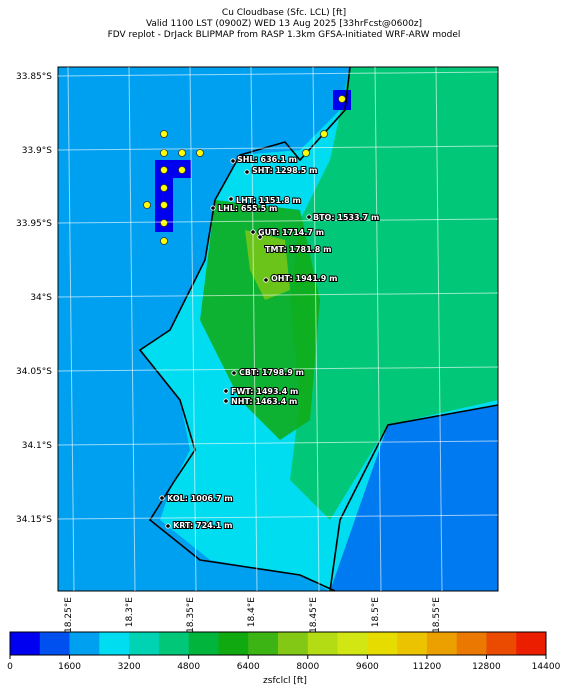 Image resolution: width=569 pixels, height=692 pixels. I want to click on colorbar-tick-label: 8000, so click(307, 667).